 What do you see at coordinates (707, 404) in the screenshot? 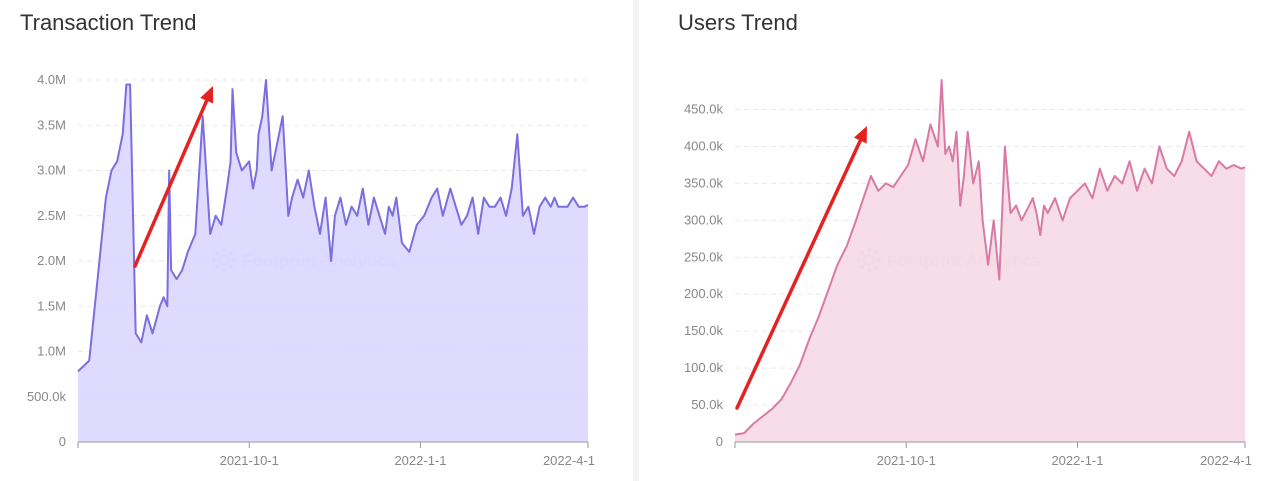
I see `y-tick-label: 50.0k` at bounding box center [707, 404].